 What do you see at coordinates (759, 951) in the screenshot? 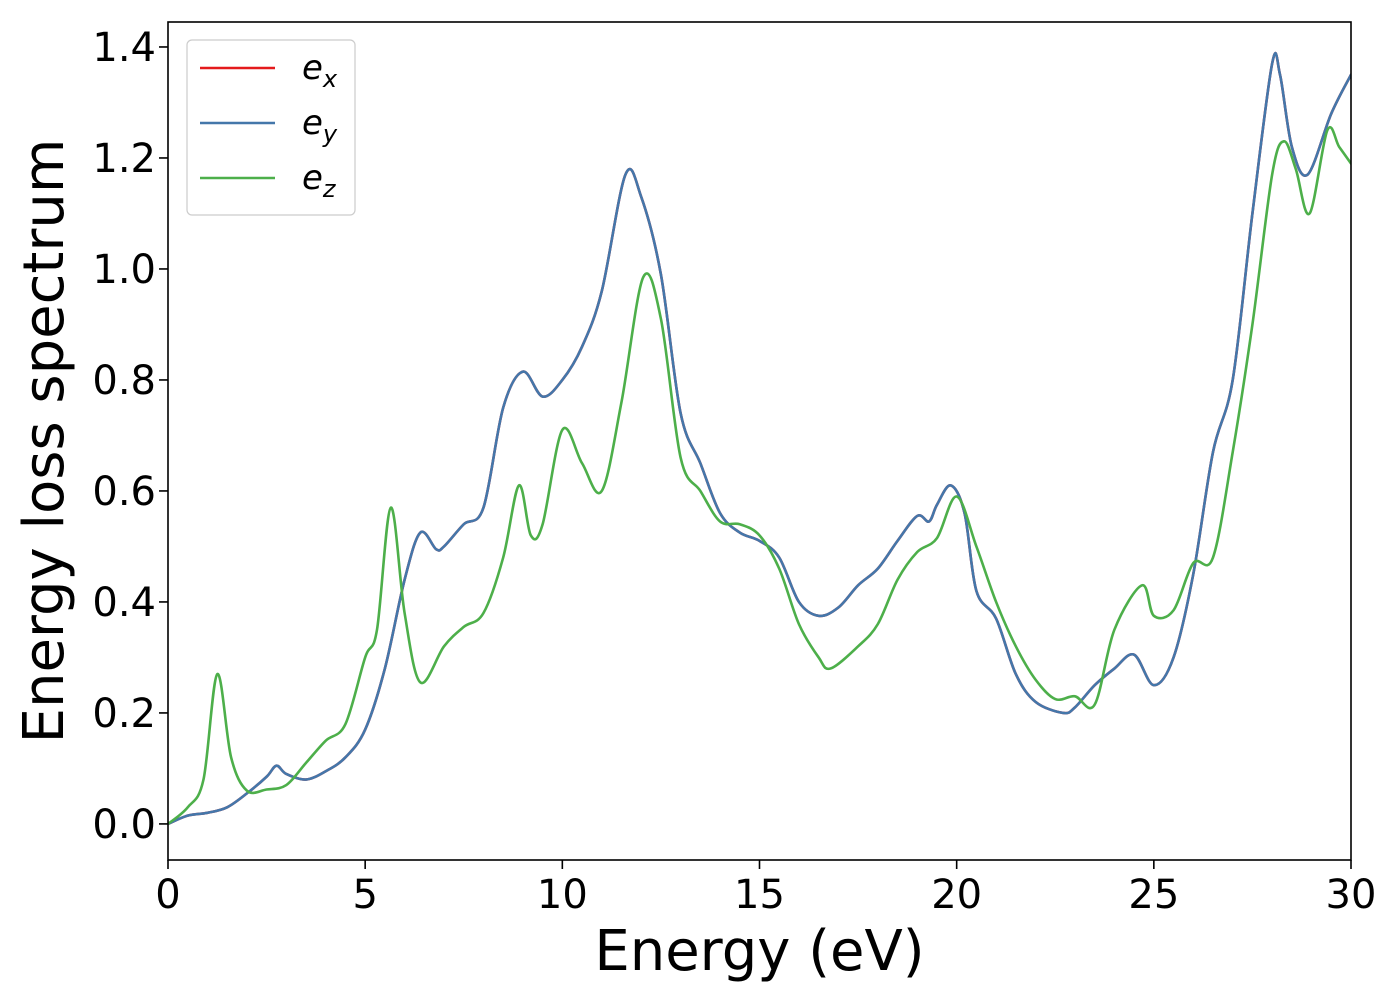
I see `x-axis-label: Energy (eV)` at bounding box center [759, 951].